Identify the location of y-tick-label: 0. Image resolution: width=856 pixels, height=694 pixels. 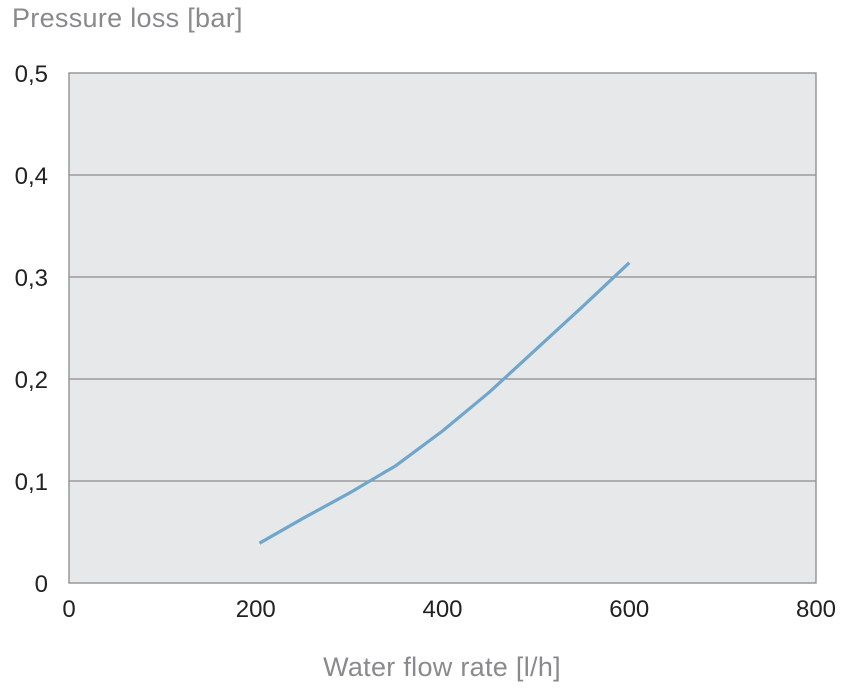
(41, 584).